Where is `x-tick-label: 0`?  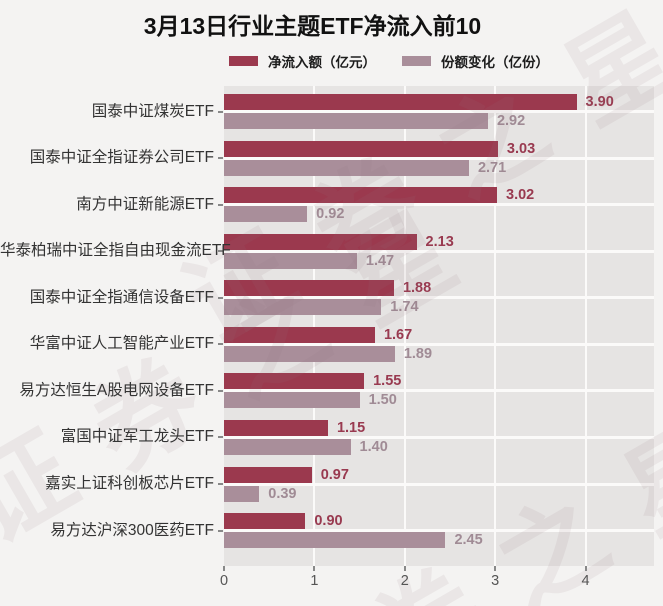
x-tick-label: 0 is located at coordinates (224, 581).